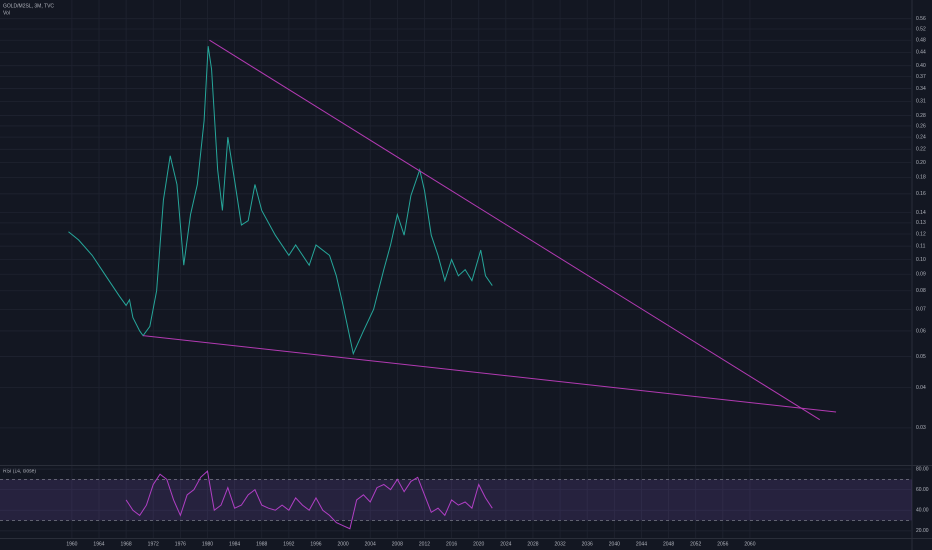 This screenshot has width=932, height=550. I want to click on y-tick-label: 0.05, so click(921, 357).